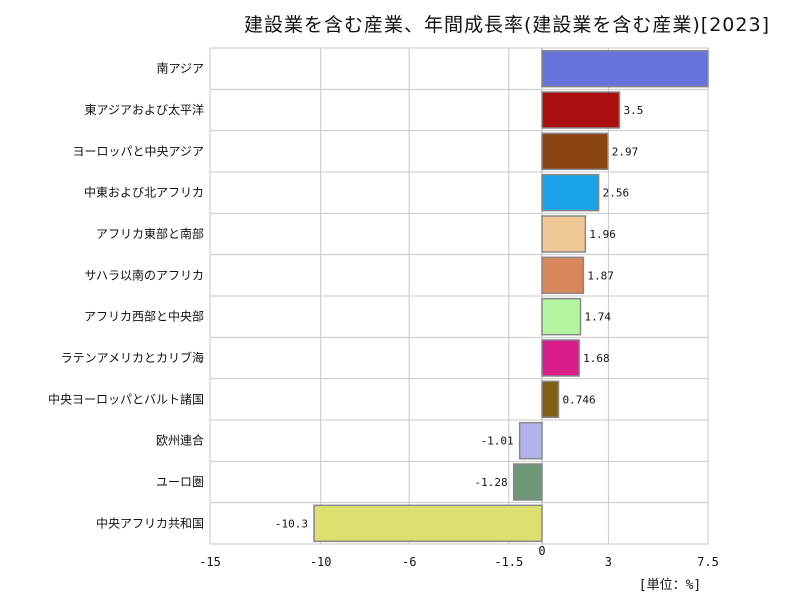  I want to click on category-label-11: 中央アフリカ共和国, so click(150, 522).